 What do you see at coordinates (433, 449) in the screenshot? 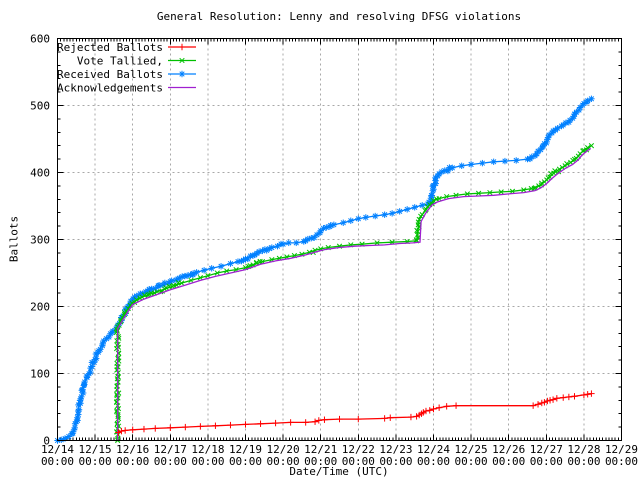
I see `x-tick-date: 12/24` at bounding box center [433, 449].